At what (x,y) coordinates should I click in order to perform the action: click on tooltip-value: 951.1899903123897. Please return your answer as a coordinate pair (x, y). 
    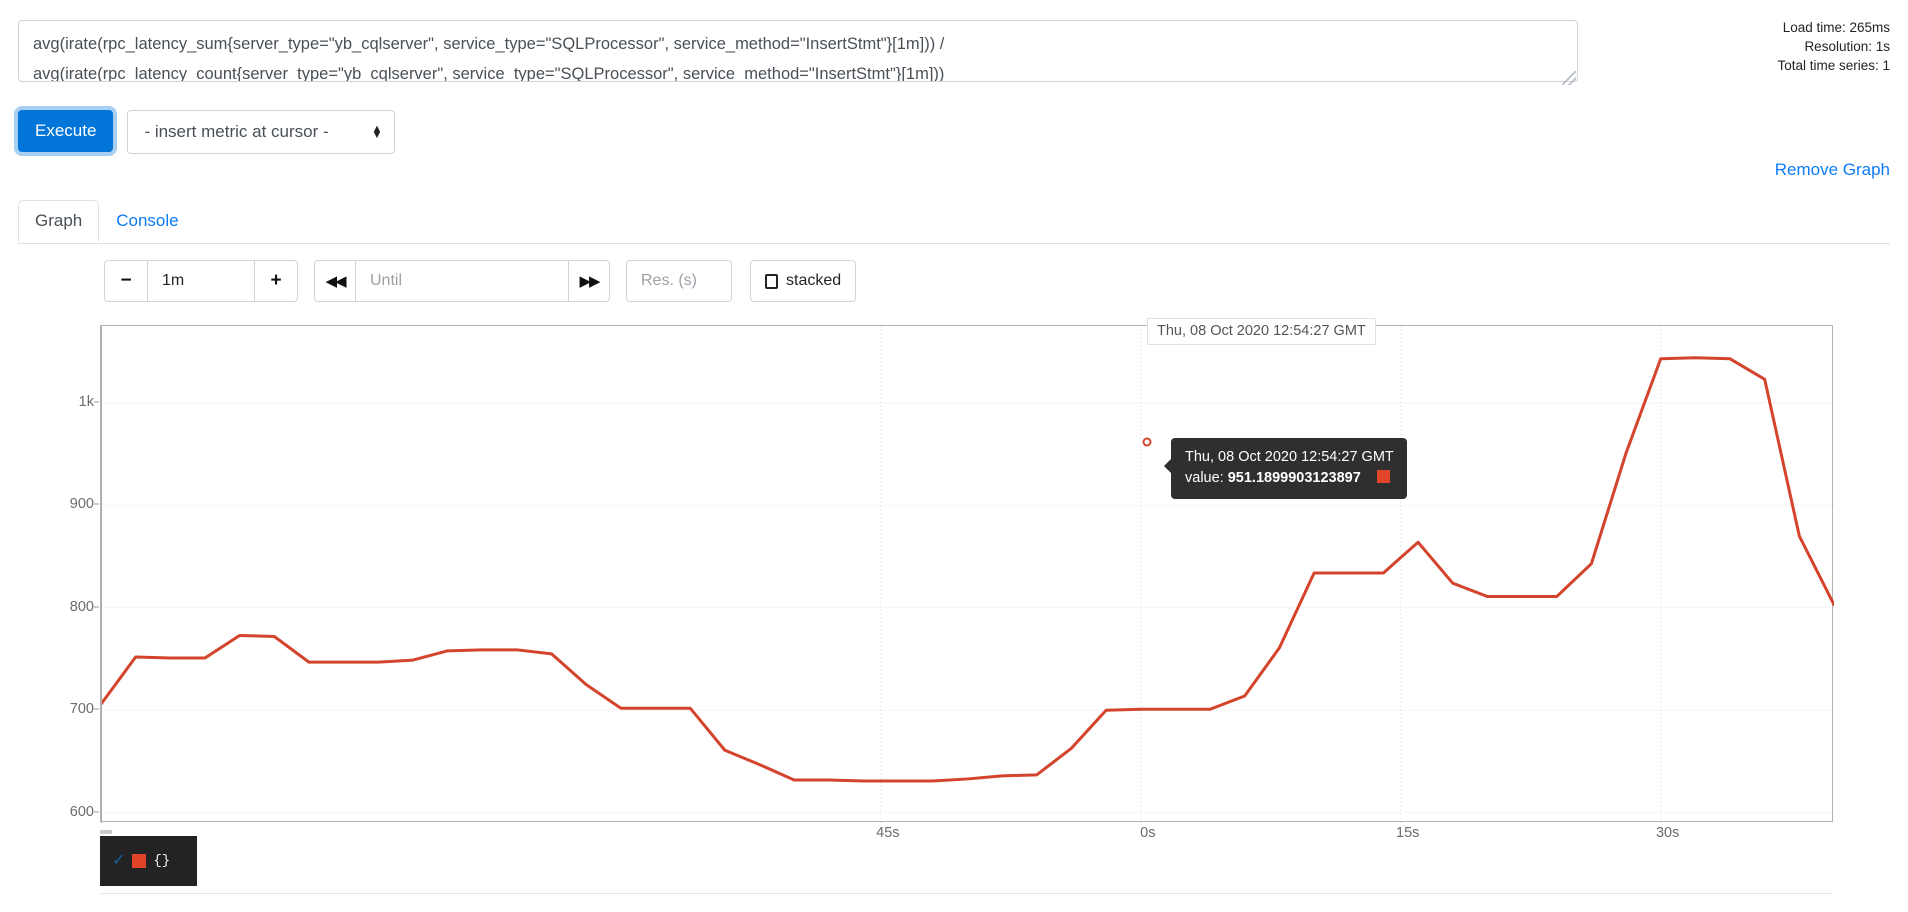
    Looking at the image, I should click on (1294, 478).